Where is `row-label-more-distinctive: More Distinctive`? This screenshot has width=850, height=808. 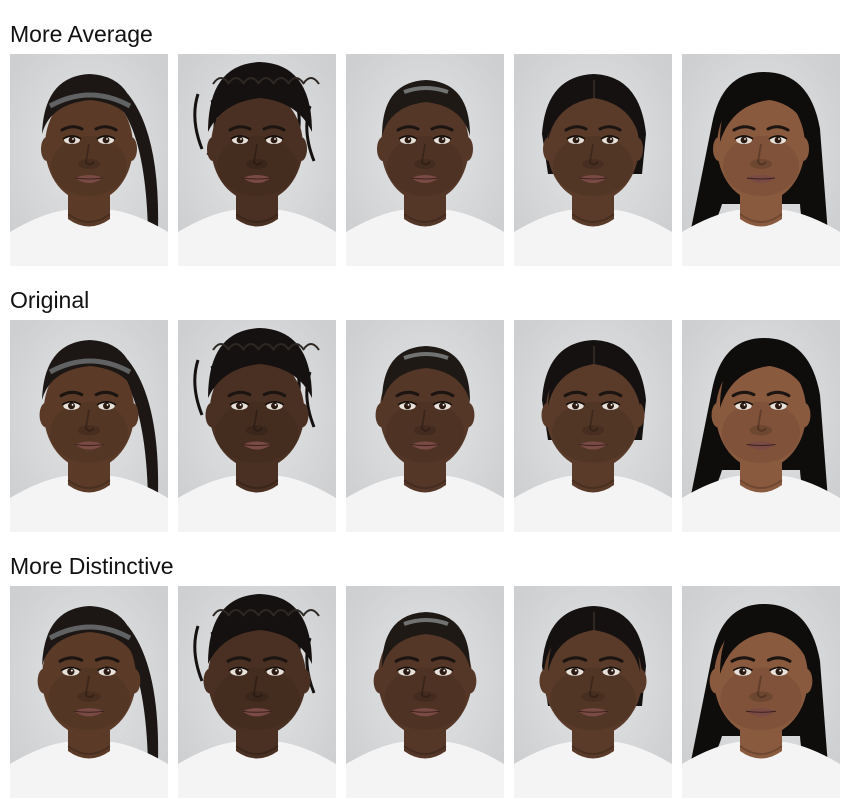 row-label-more-distinctive: More Distinctive is located at coordinates (92, 566).